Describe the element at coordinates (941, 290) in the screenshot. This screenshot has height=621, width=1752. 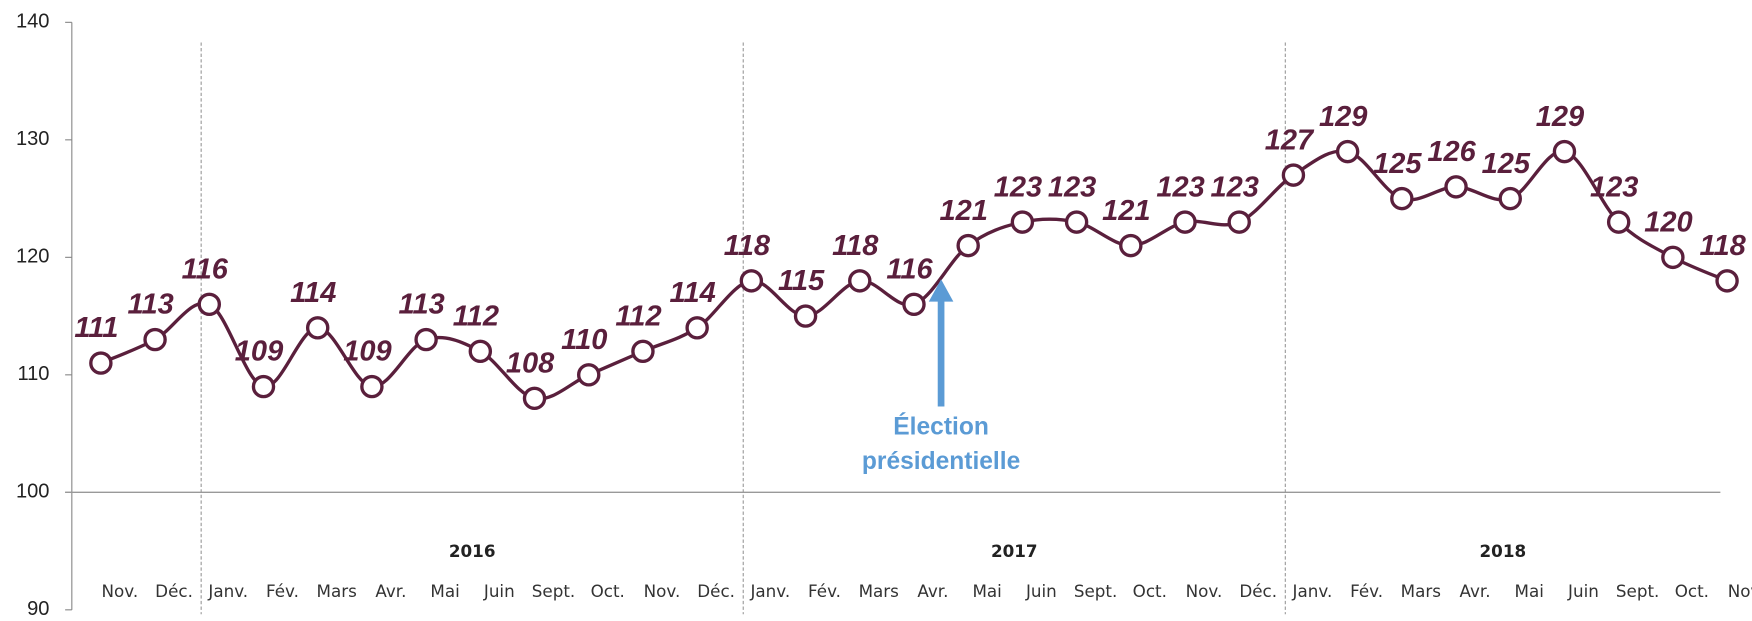
I see `annotation-arrowhead` at that location.